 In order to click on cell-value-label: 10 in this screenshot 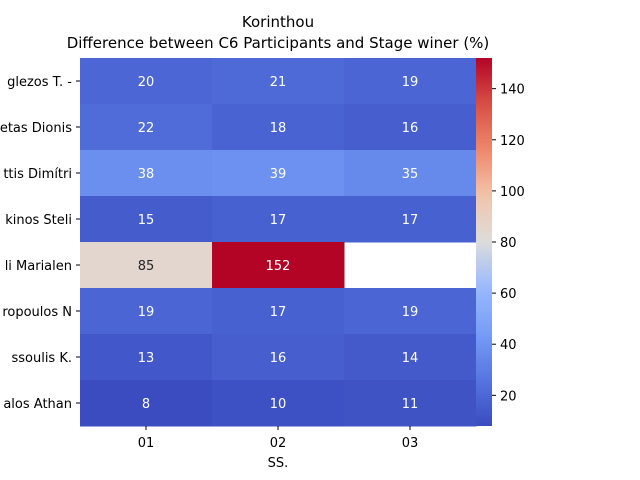, I will do `click(278, 404)`.